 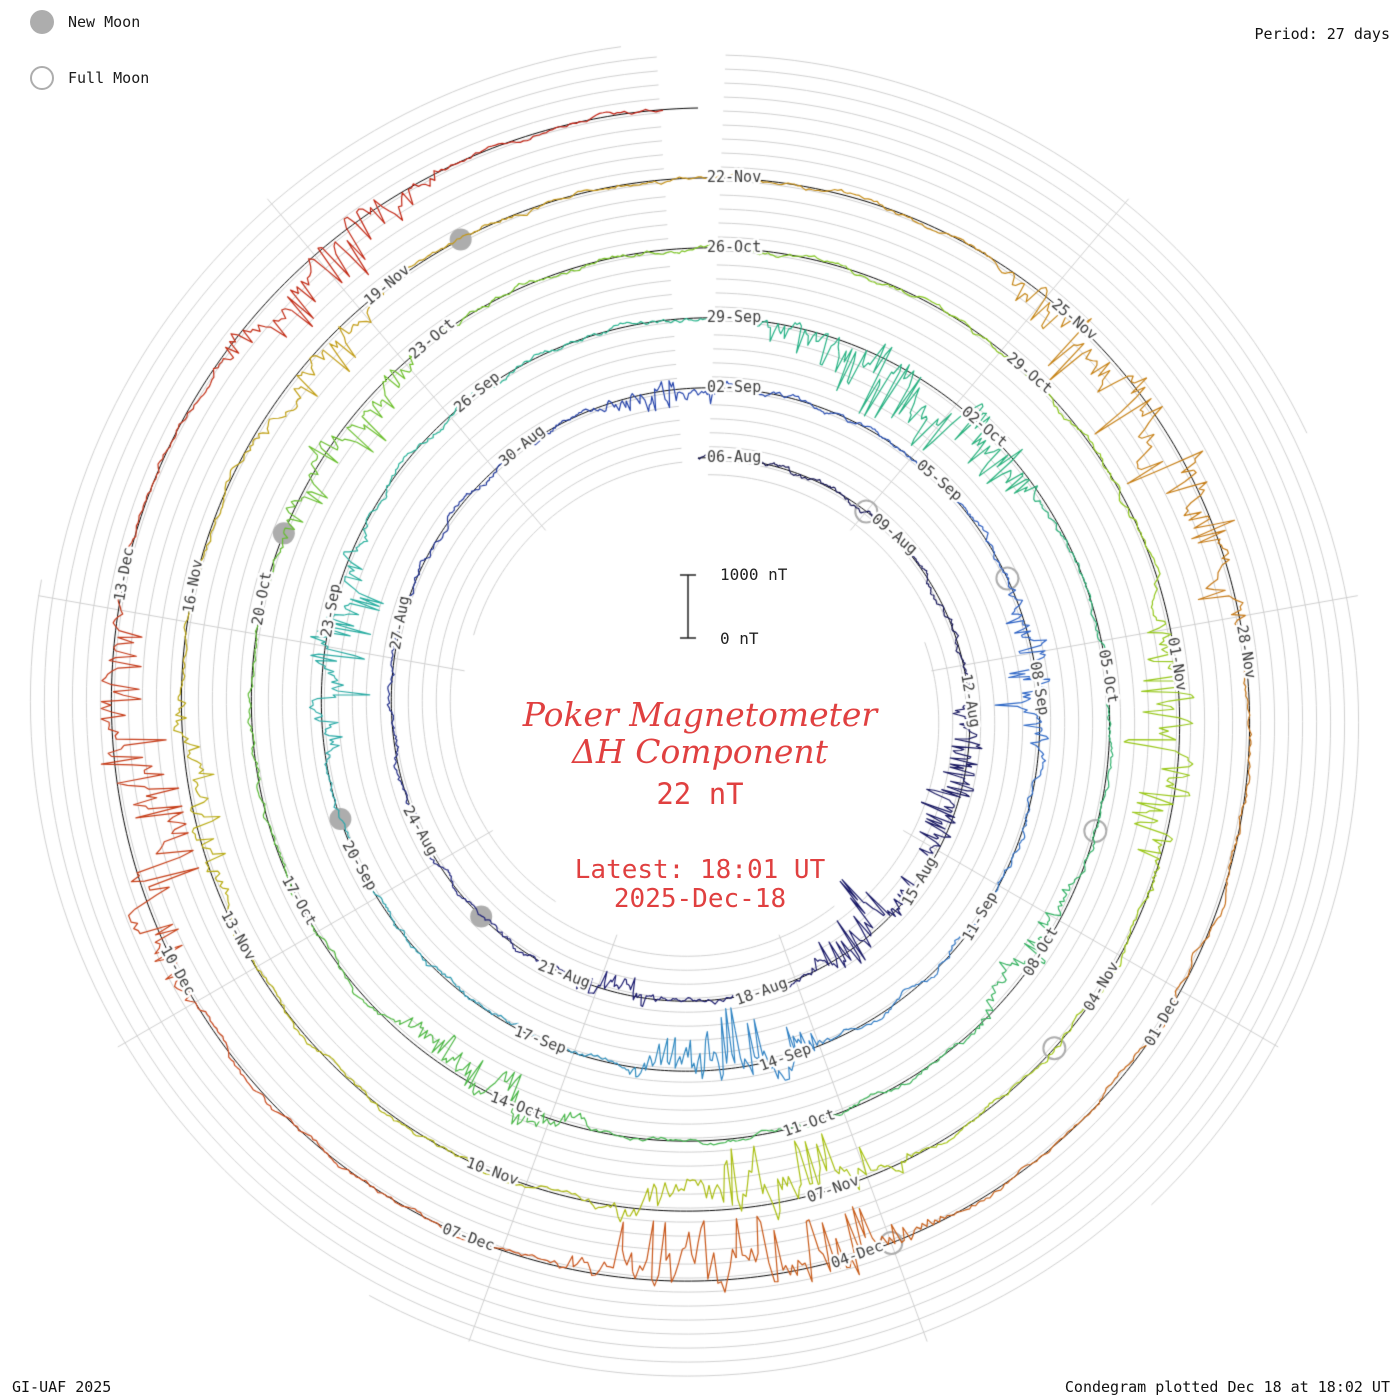 I want to click on chart-title: Poker Magnetometer ΔH Component, so click(x=700, y=733).